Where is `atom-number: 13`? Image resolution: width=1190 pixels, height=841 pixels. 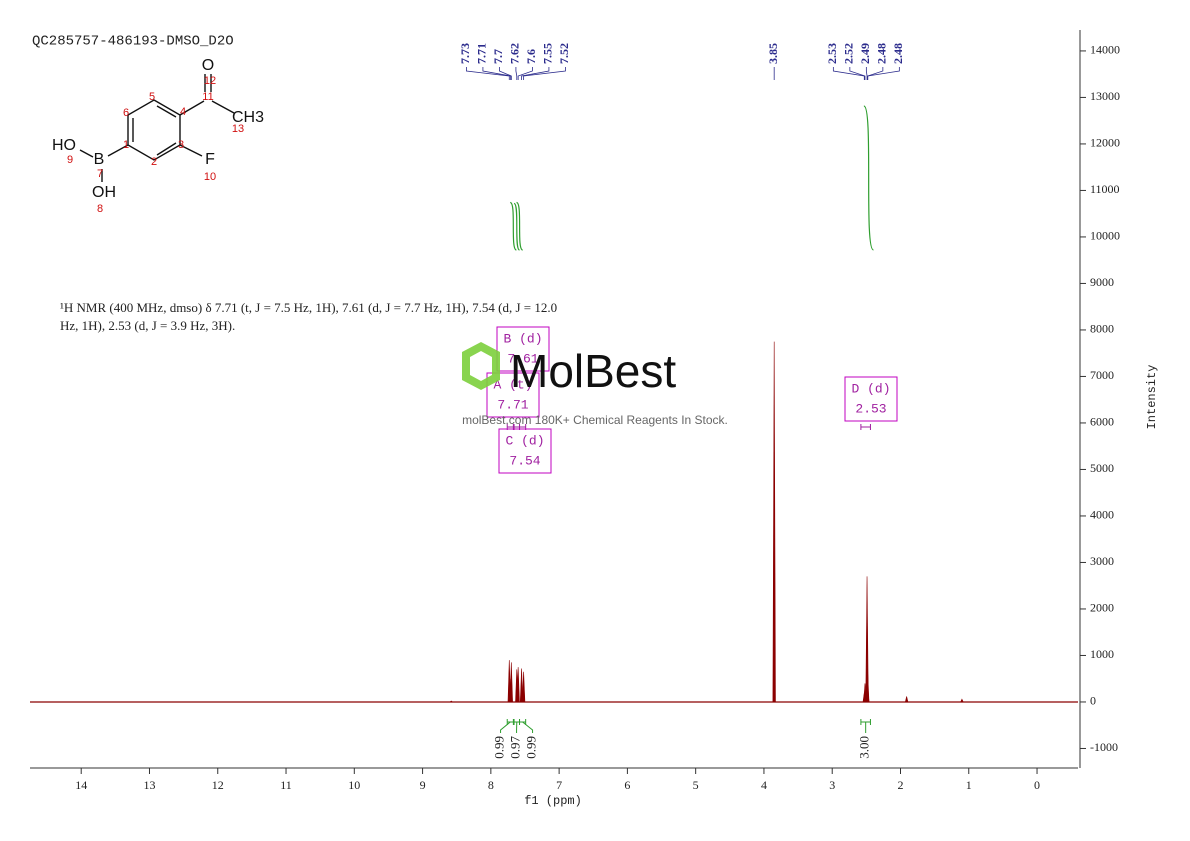 atom-number: 13 is located at coordinates (238, 129).